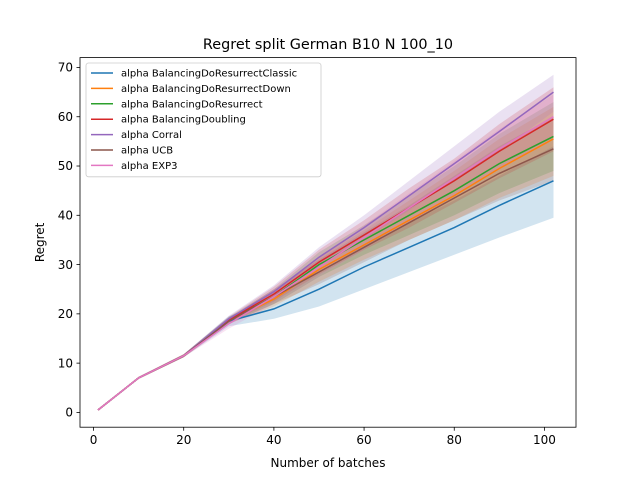 The height and width of the screenshot is (484, 640). I want to click on x-tick-label: 100, so click(544, 440).